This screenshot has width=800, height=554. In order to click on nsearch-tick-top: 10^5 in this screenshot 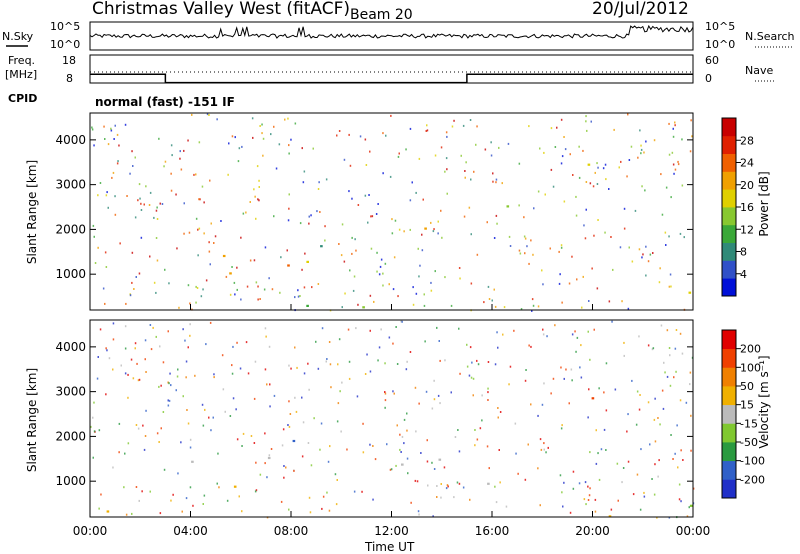, I will do `click(720, 26)`.